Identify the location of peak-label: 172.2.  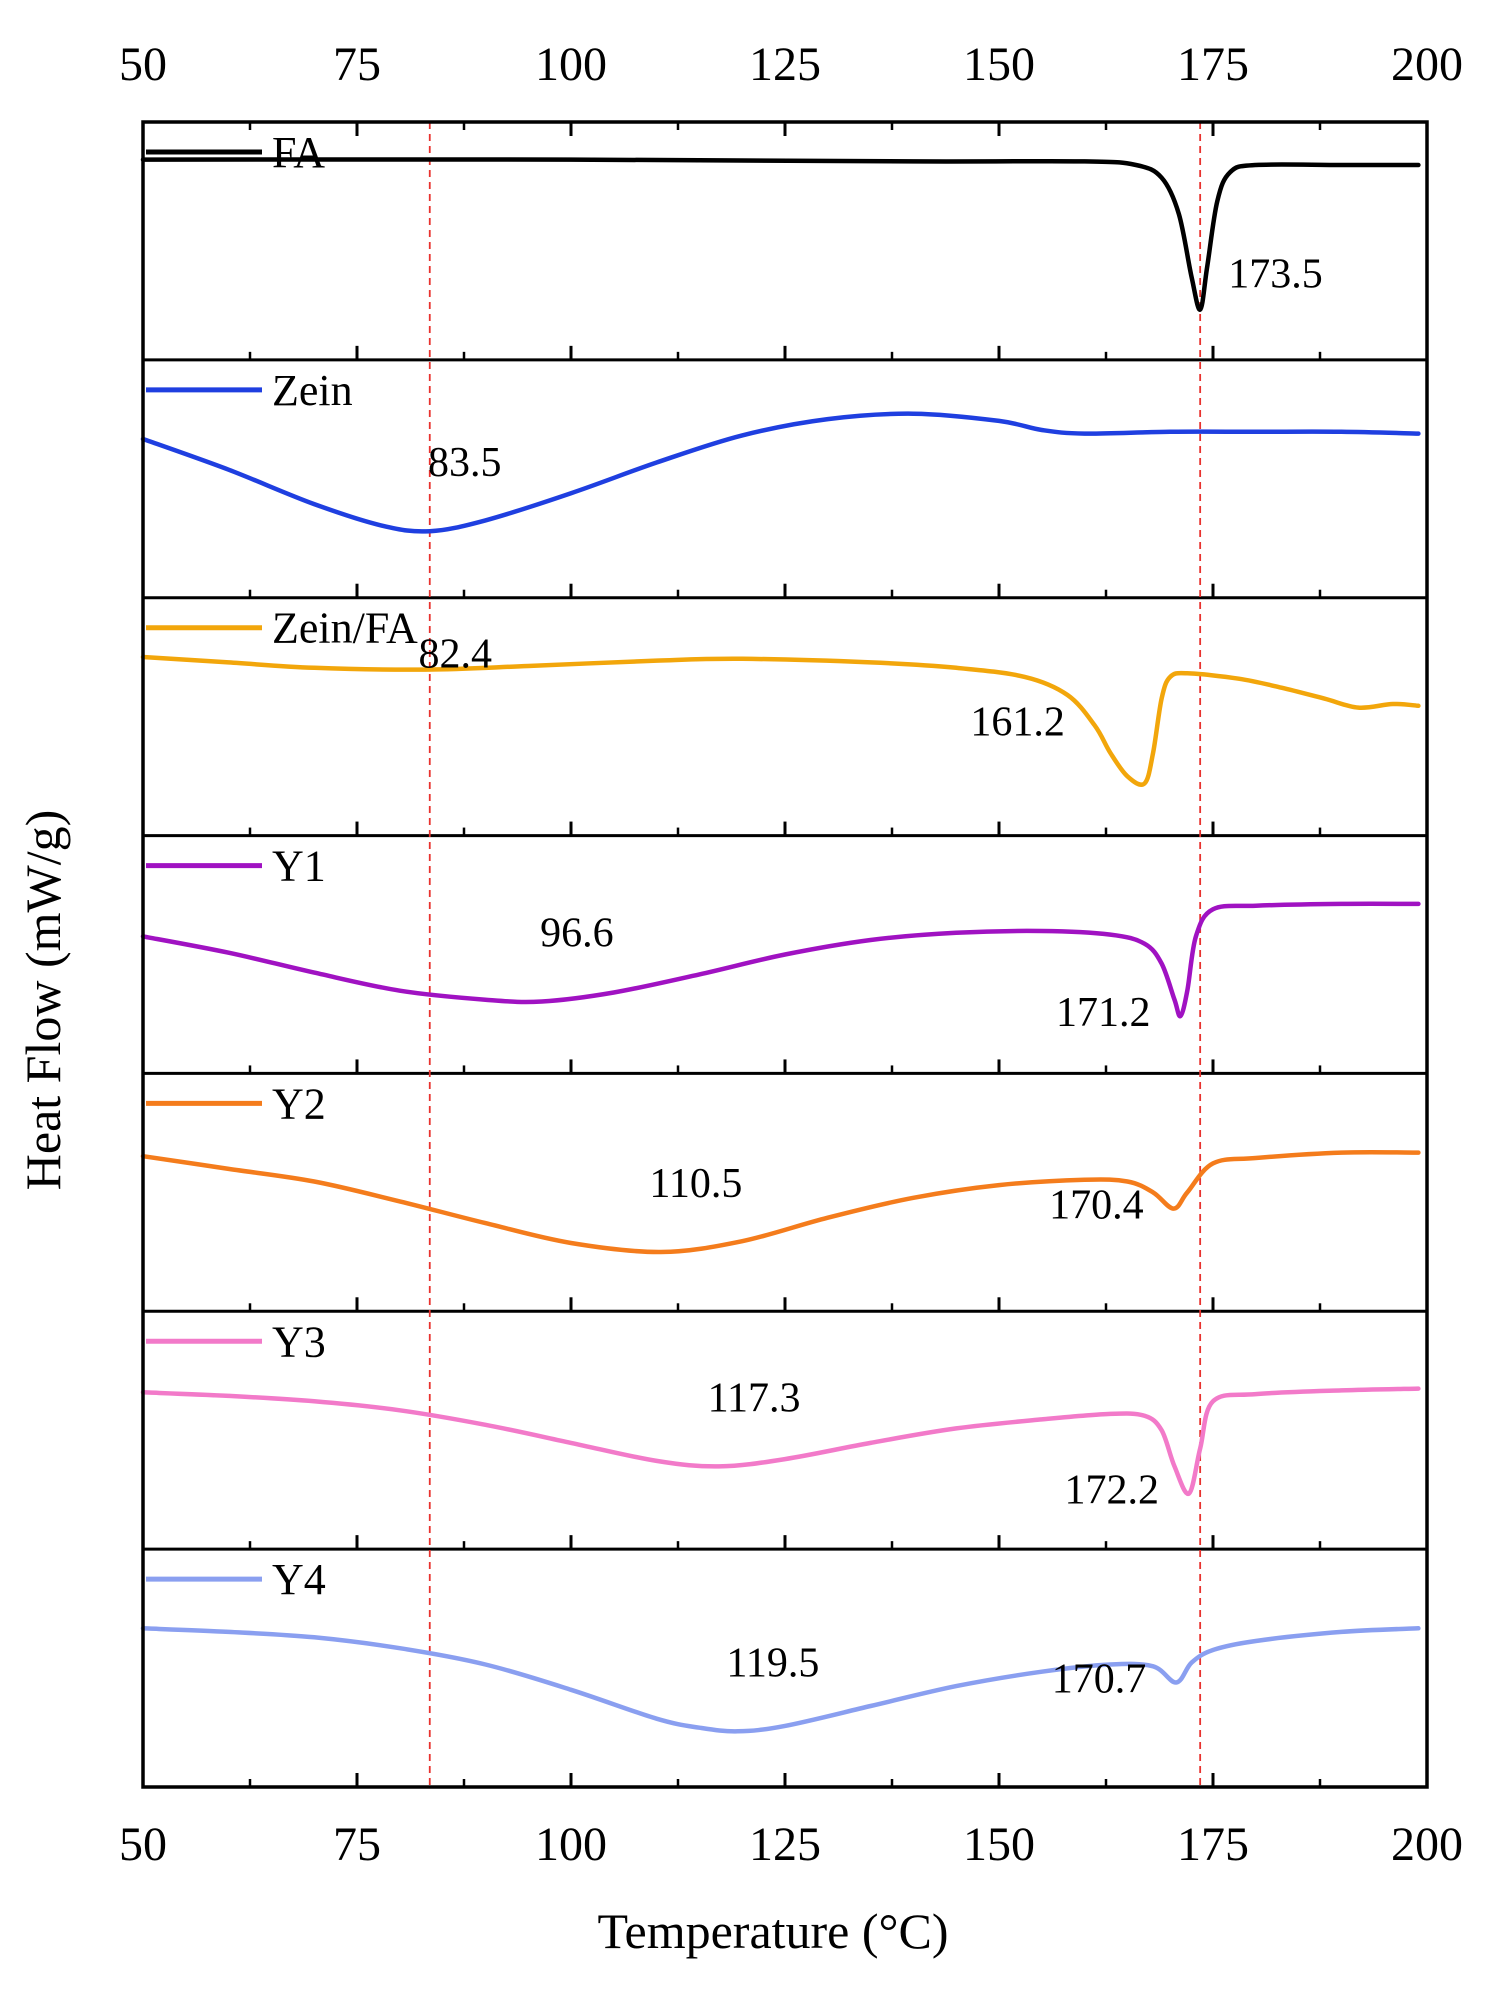
(1112, 1491).